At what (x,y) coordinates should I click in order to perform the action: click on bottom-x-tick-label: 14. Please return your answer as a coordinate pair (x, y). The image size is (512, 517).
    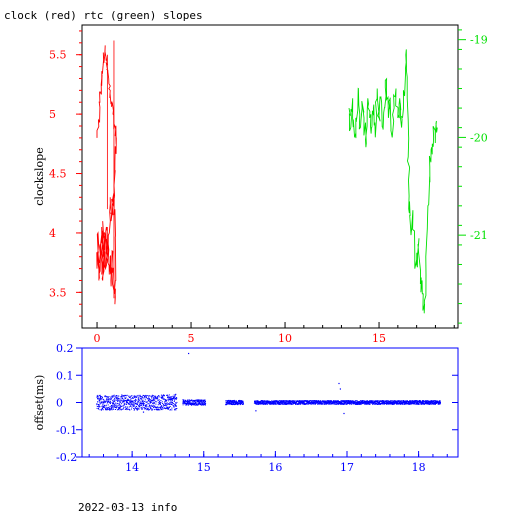
    Looking at the image, I should click on (132, 467).